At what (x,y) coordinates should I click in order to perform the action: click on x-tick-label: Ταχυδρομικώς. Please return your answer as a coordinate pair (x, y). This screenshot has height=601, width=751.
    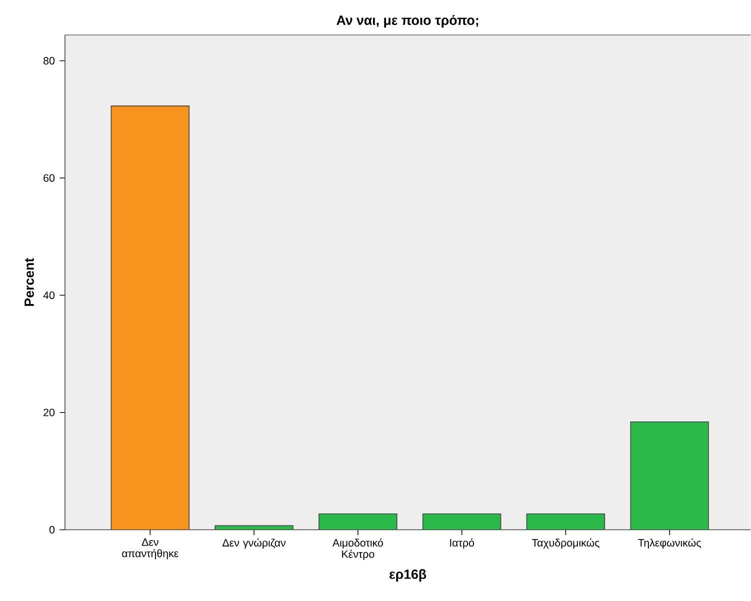
    Looking at the image, I should click on (566, 543).